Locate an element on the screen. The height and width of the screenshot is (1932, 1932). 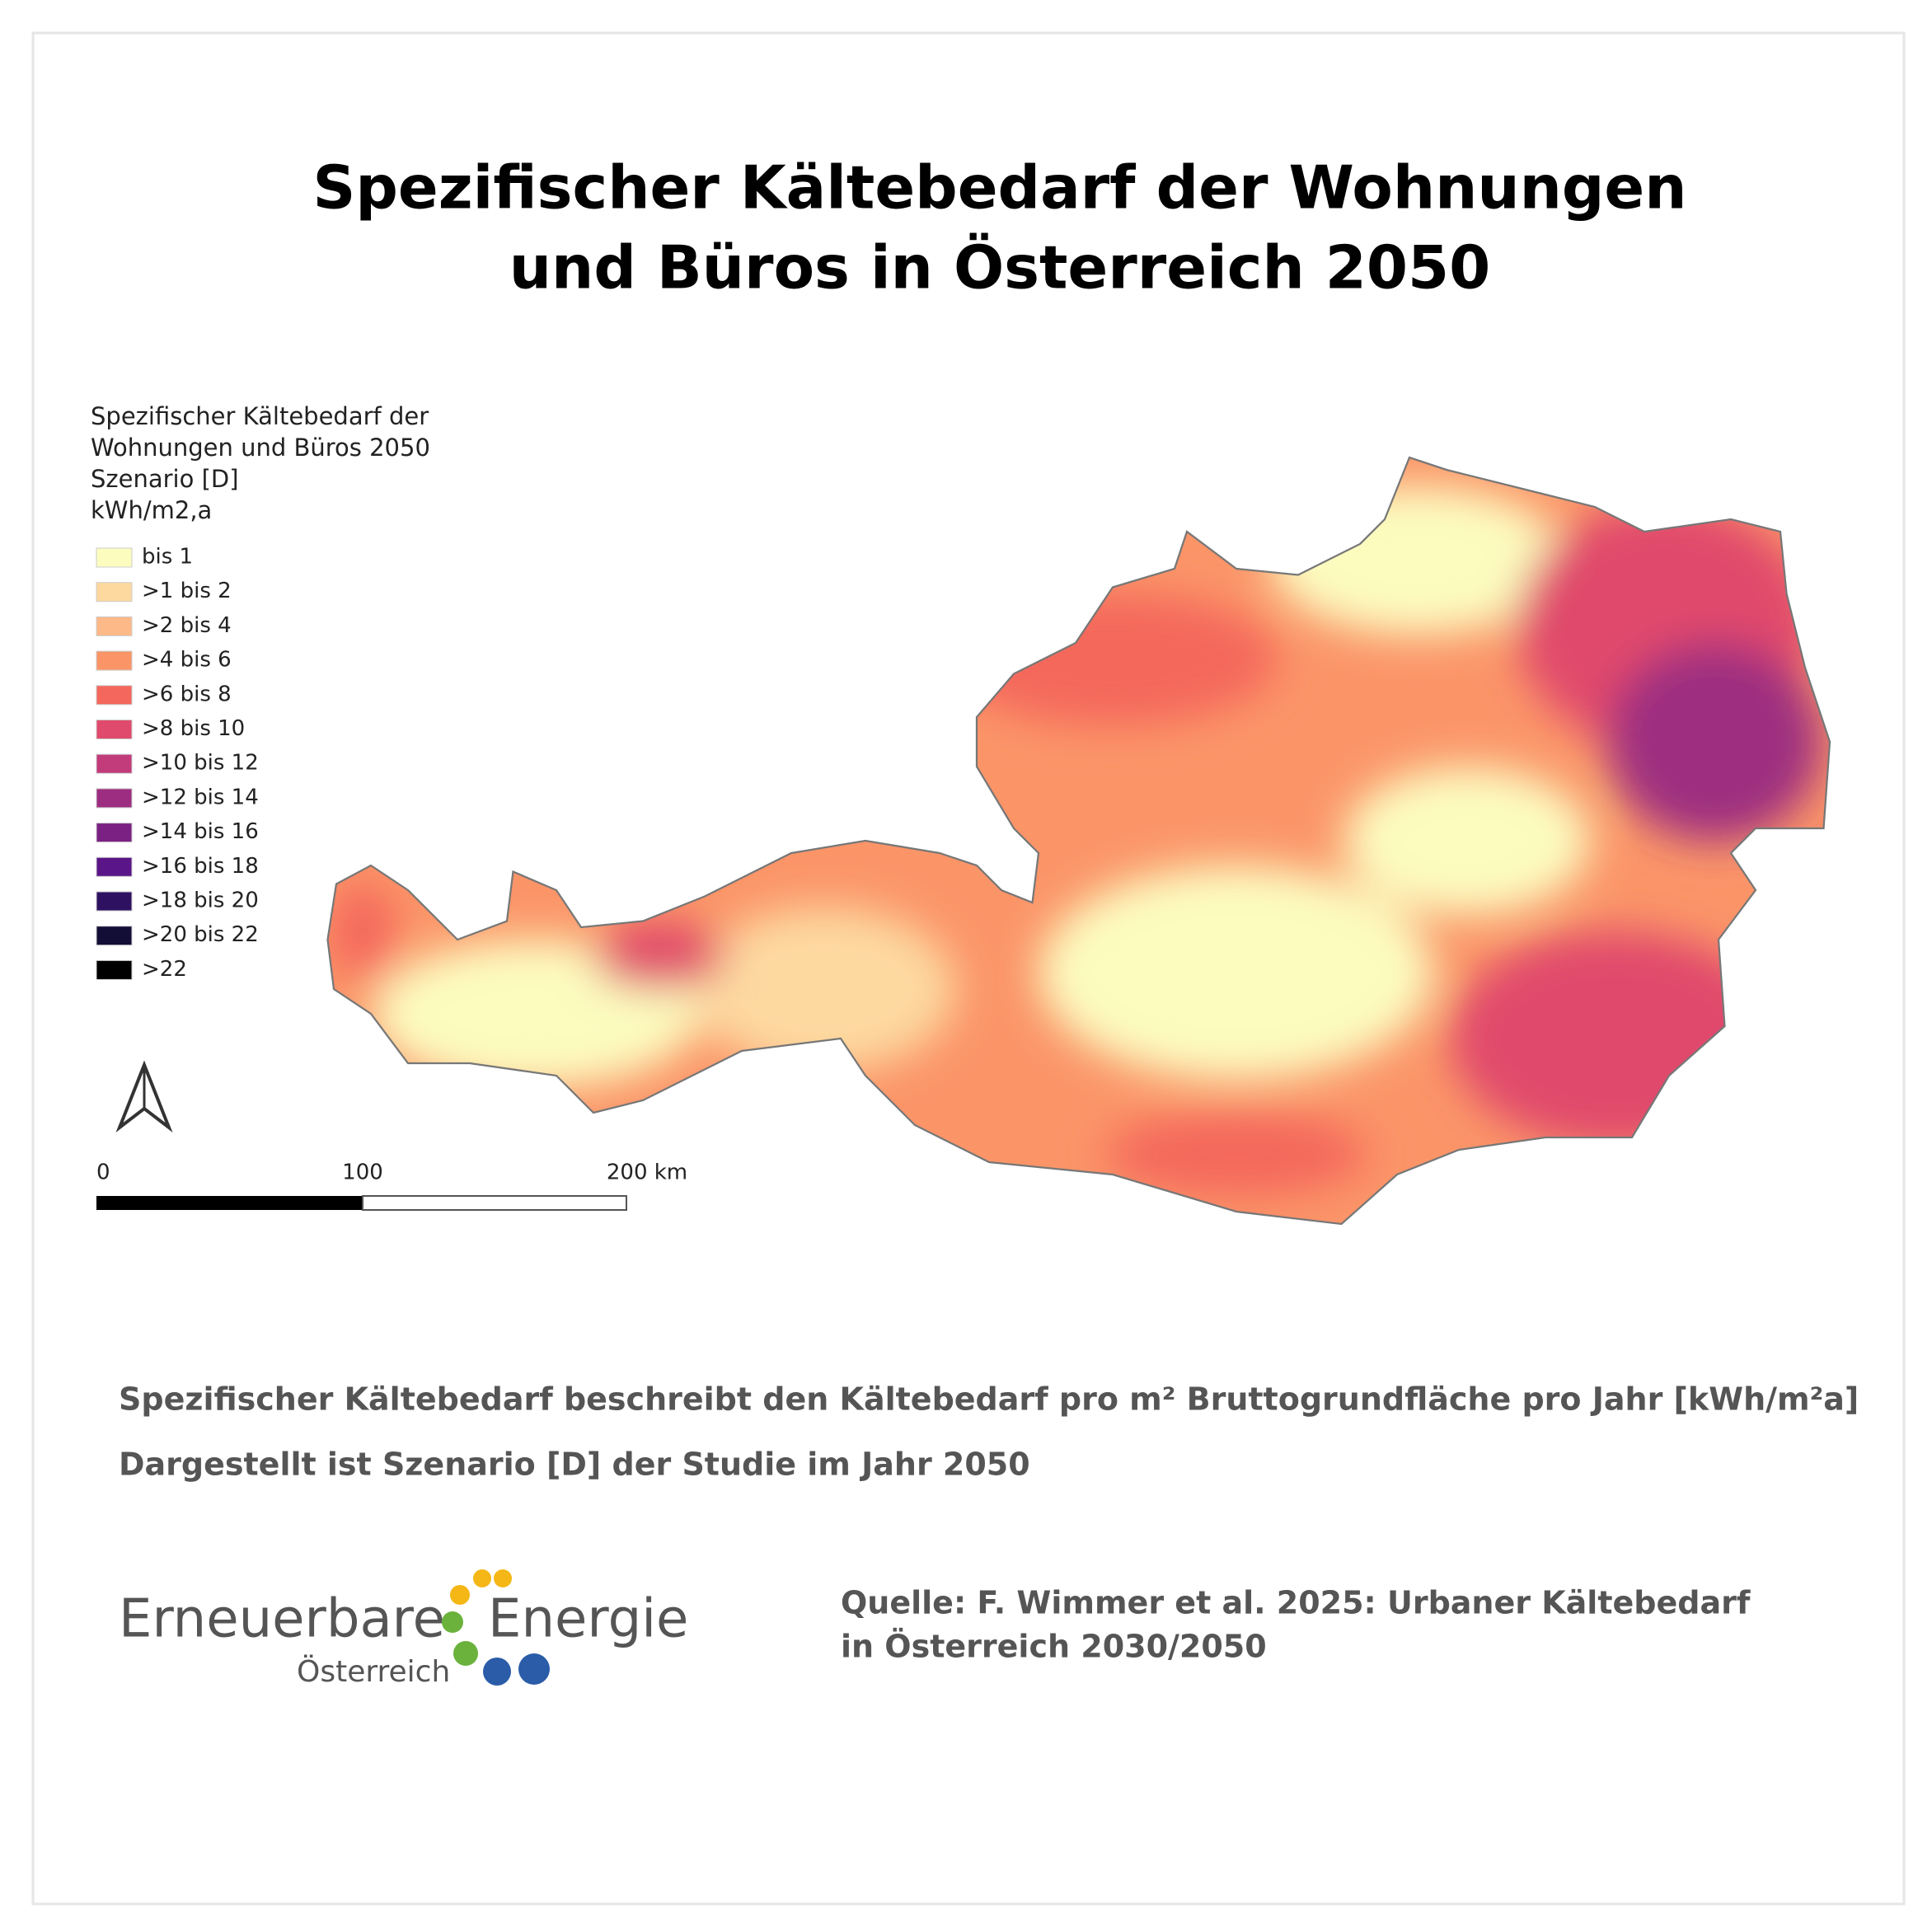
source: in Österreich 2030/2050 is located at coordinates (1054, 1647).